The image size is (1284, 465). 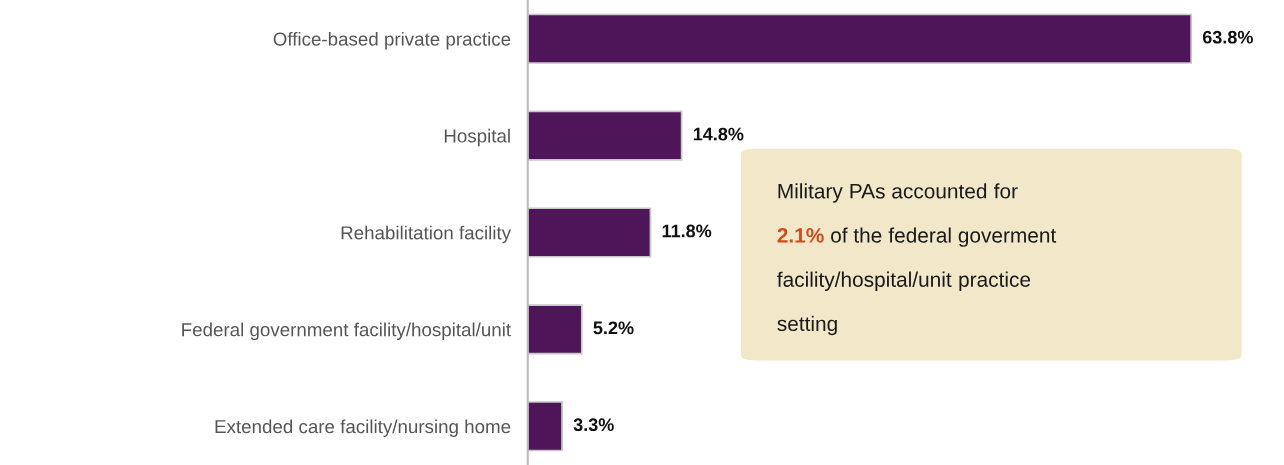 What do you see at coordinates (593, 425) in the screenshot?
I see `data-label: 3.3%` at bounding box center [593, 425].